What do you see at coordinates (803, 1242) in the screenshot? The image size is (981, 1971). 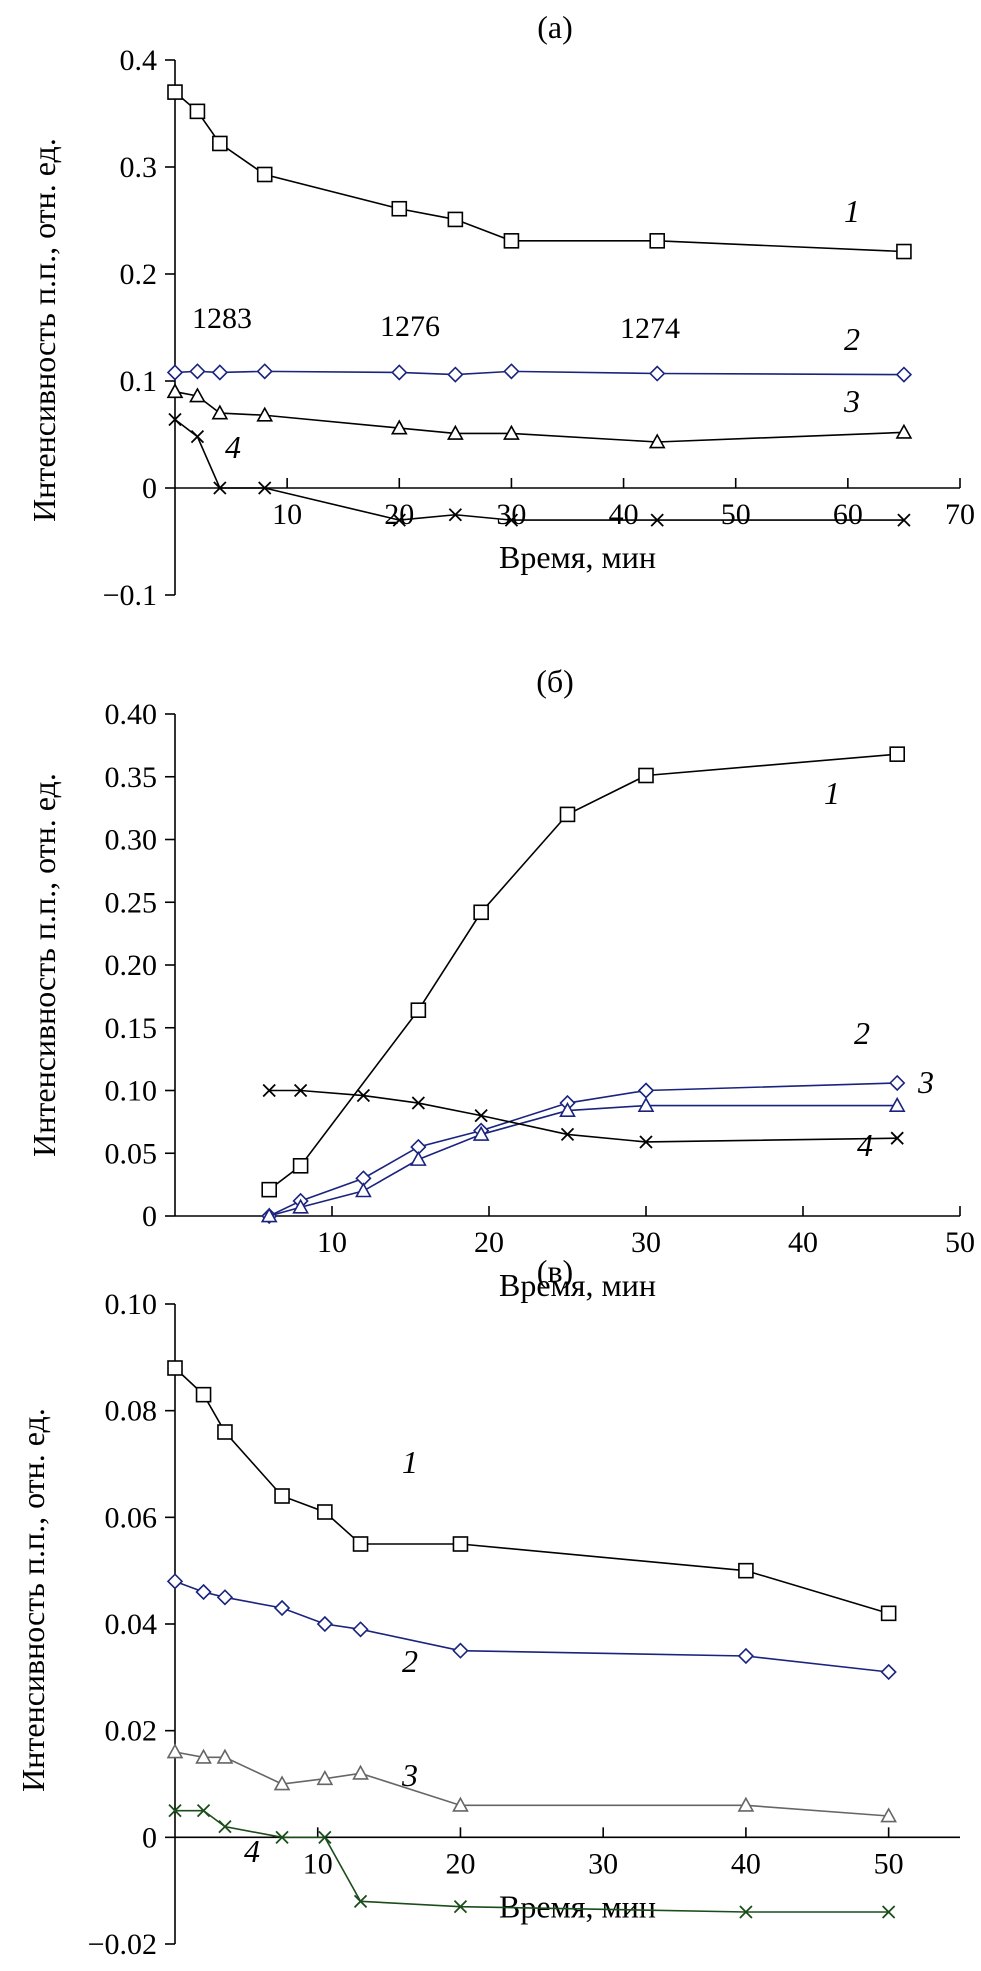 I see `panel2-x-tick-label: 40` at bounding box center [803, 1242].